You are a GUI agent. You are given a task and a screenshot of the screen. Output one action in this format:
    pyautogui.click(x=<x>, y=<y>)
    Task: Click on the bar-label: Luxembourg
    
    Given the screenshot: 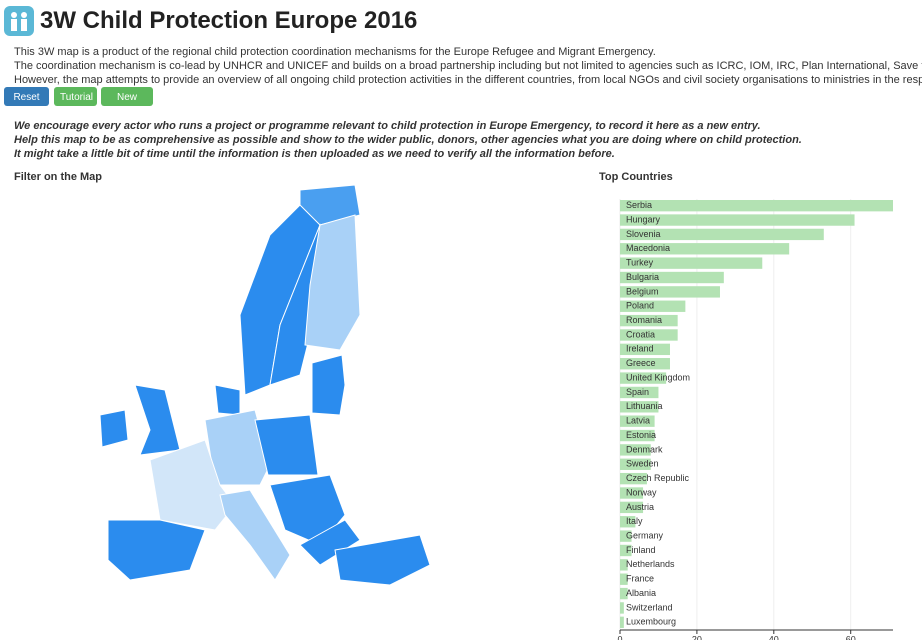 What is the action you would take?
    pyautogui.click(x=651, y=622)
    